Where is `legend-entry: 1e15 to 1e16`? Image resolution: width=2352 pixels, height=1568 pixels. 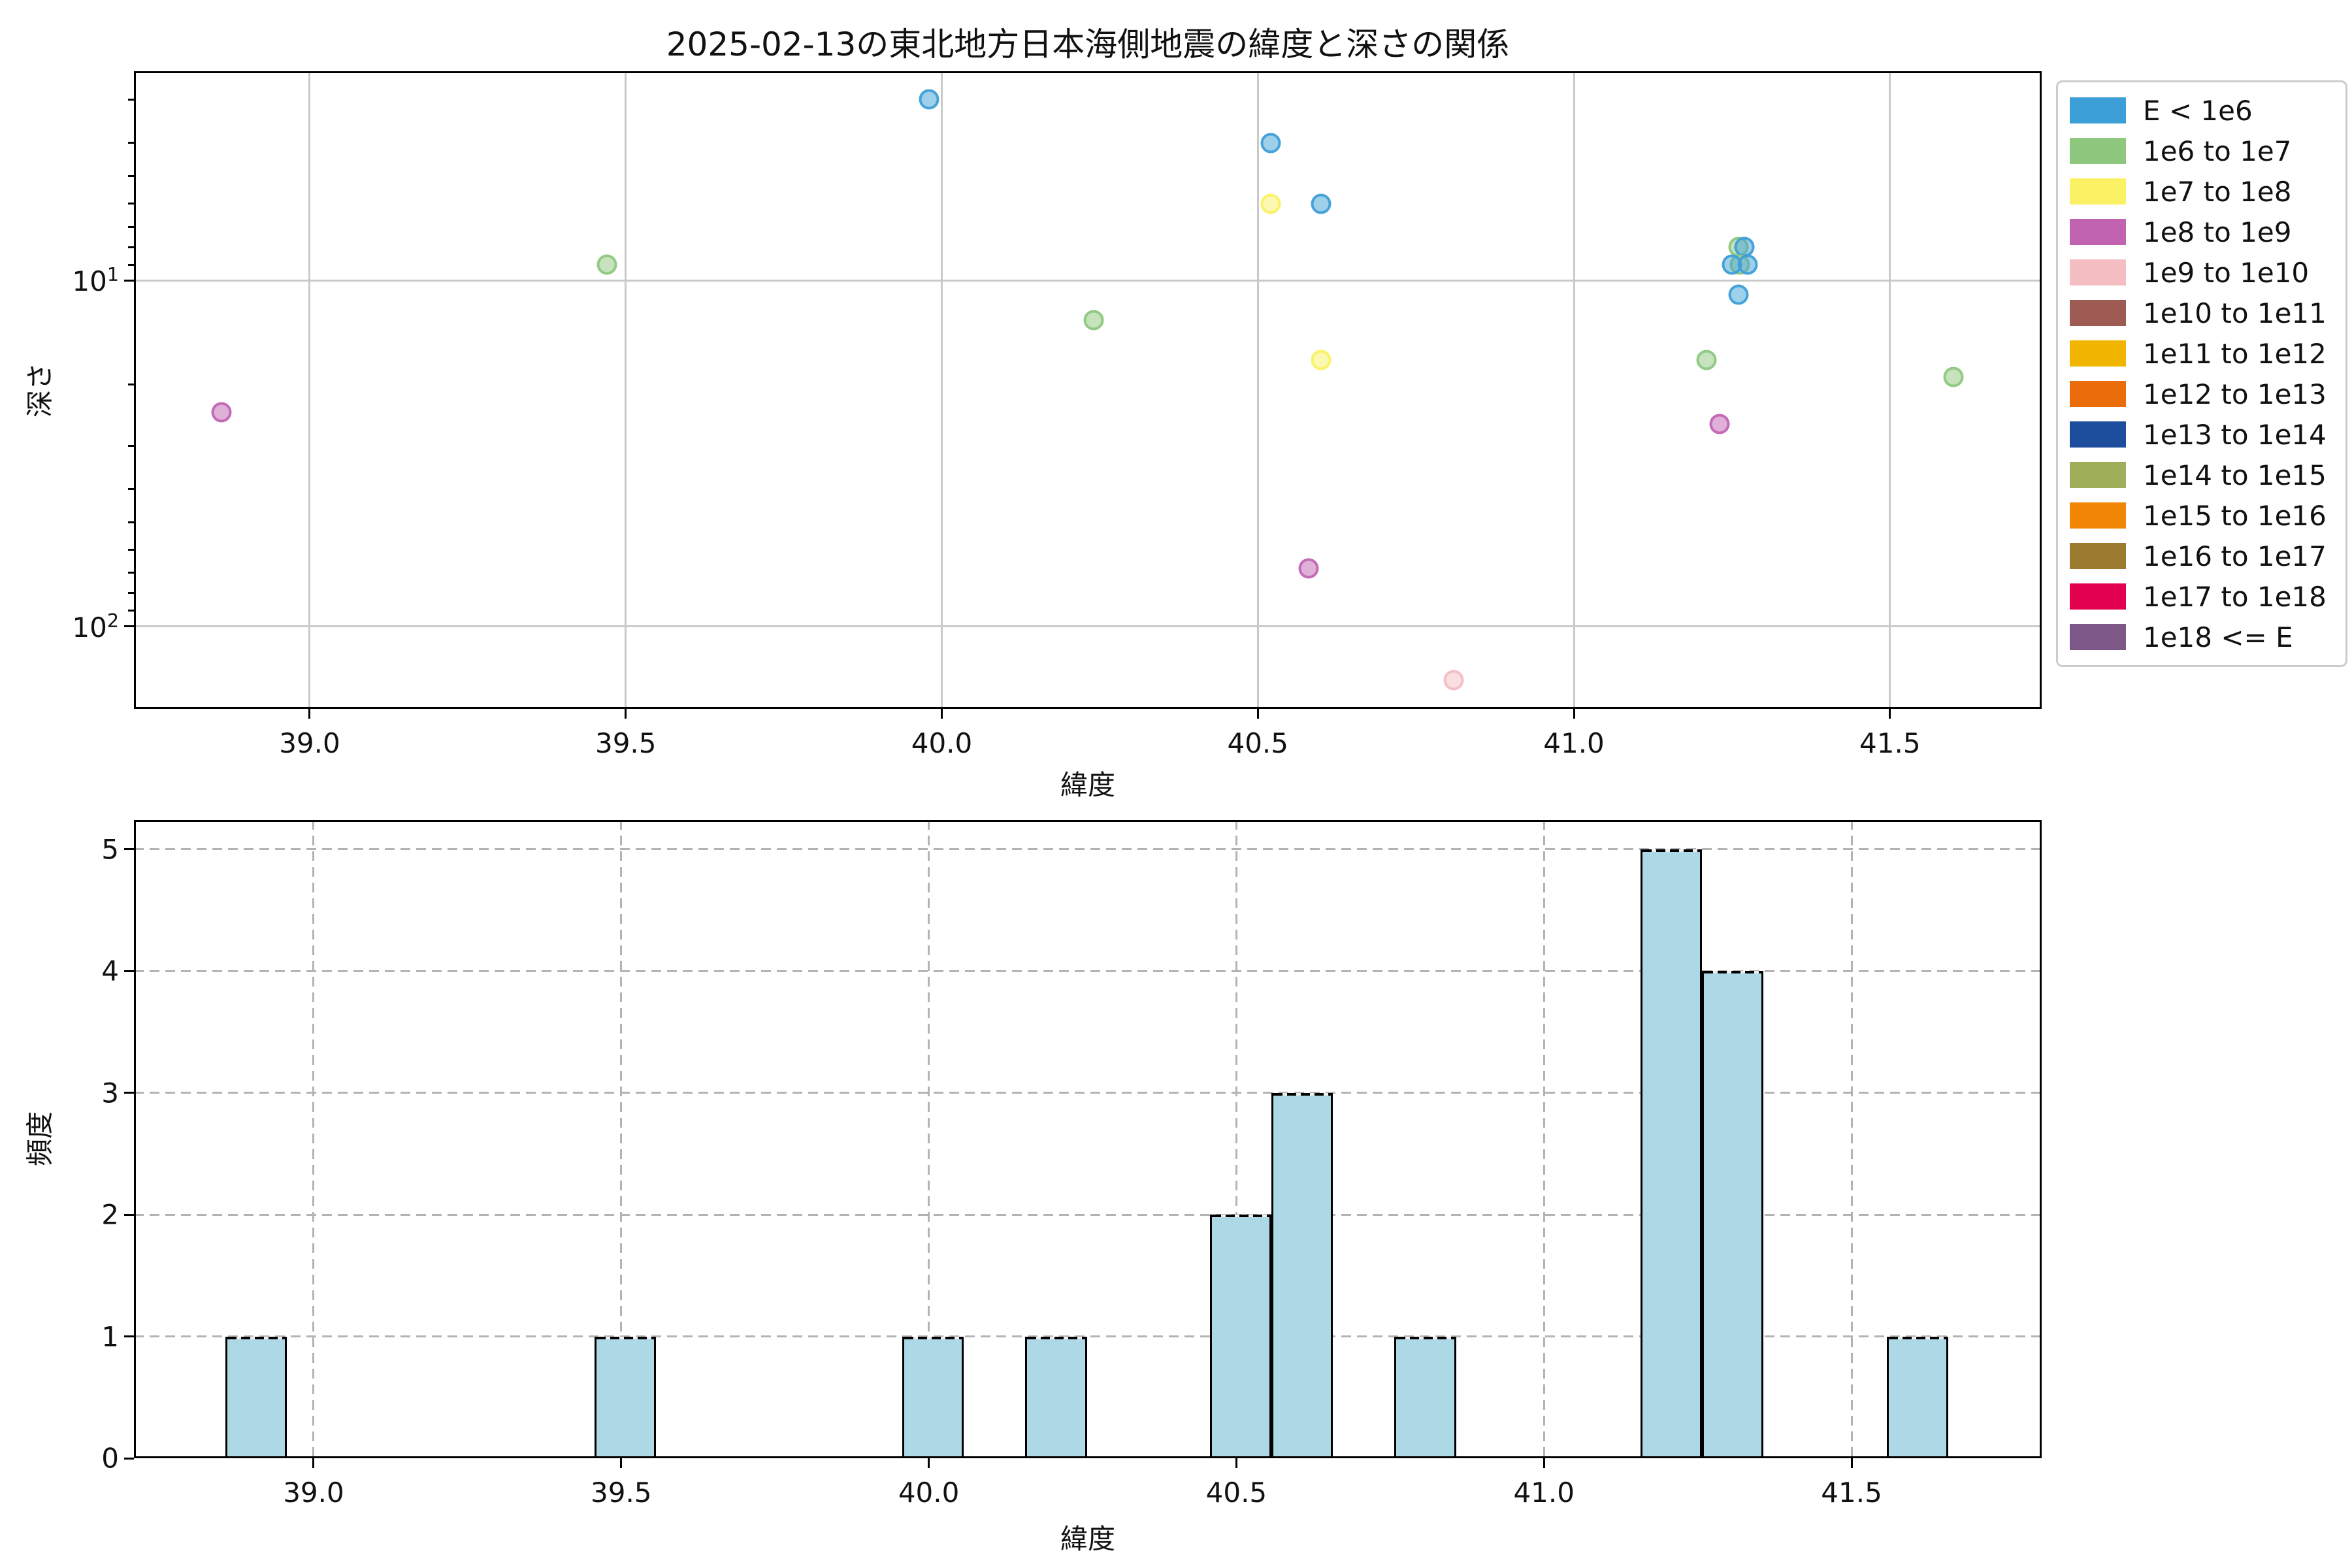
legend-entry: 1e15 to 1e16 is located at coordinates (2202, 515).